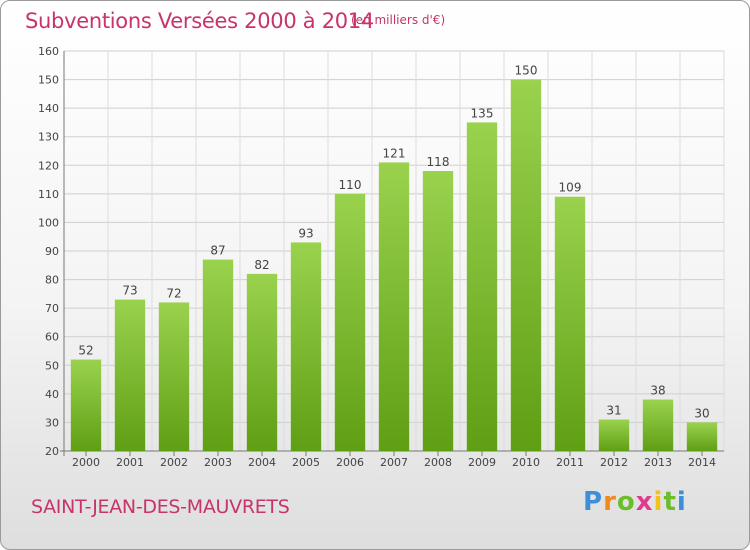 Image resolution: width=750 pixels, height=550 pixels. I want to click on x-tick-label: 2008, so click(438, 462).